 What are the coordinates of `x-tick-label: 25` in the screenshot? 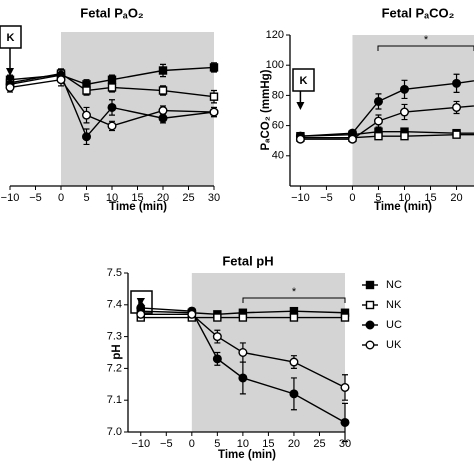 It's located at (188, 198).